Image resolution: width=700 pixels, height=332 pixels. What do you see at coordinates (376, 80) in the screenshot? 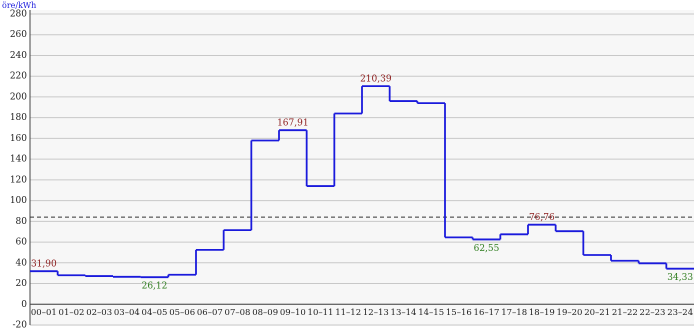
I see `value-label: 210,39` at bounding box center [376, 80].